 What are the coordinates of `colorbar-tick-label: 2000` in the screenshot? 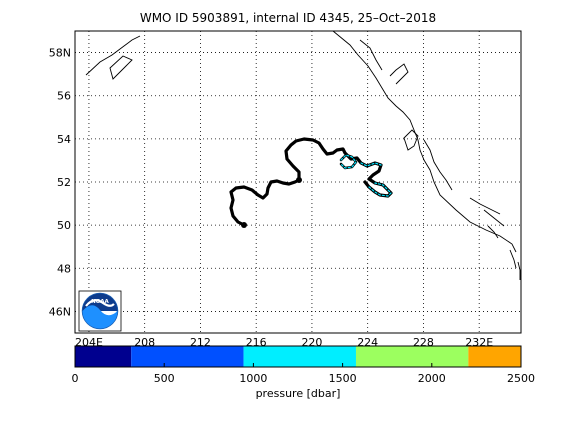 It's located at (432, 378).